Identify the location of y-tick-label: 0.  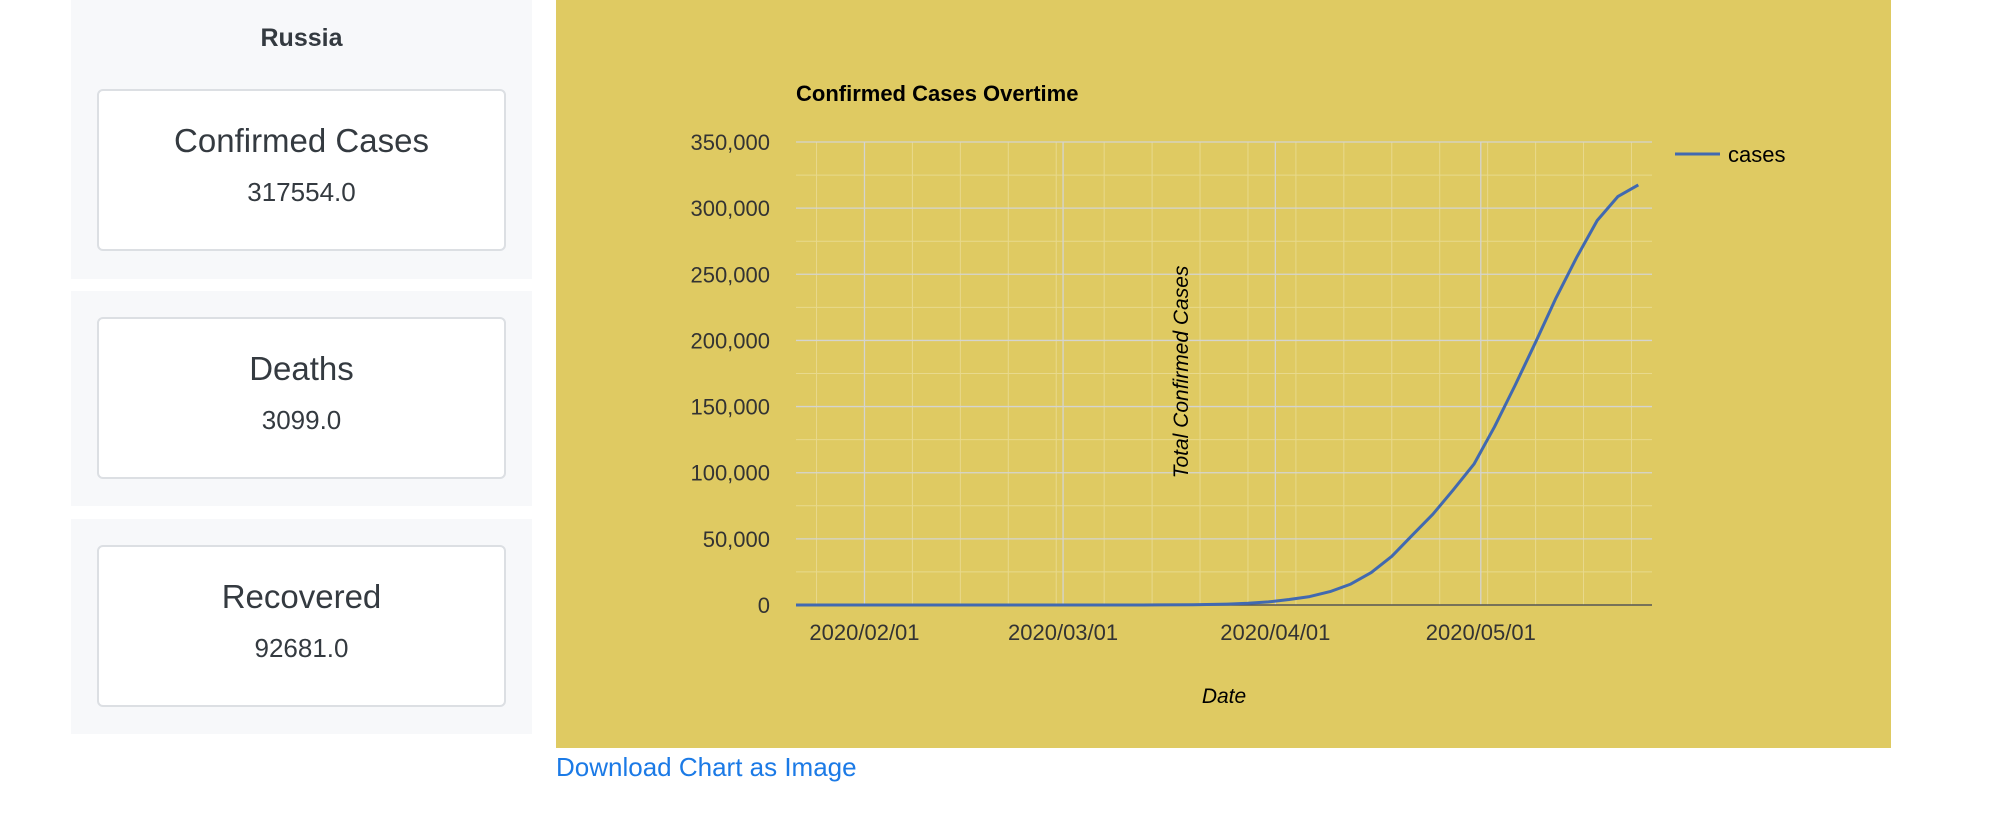
(764, 605).